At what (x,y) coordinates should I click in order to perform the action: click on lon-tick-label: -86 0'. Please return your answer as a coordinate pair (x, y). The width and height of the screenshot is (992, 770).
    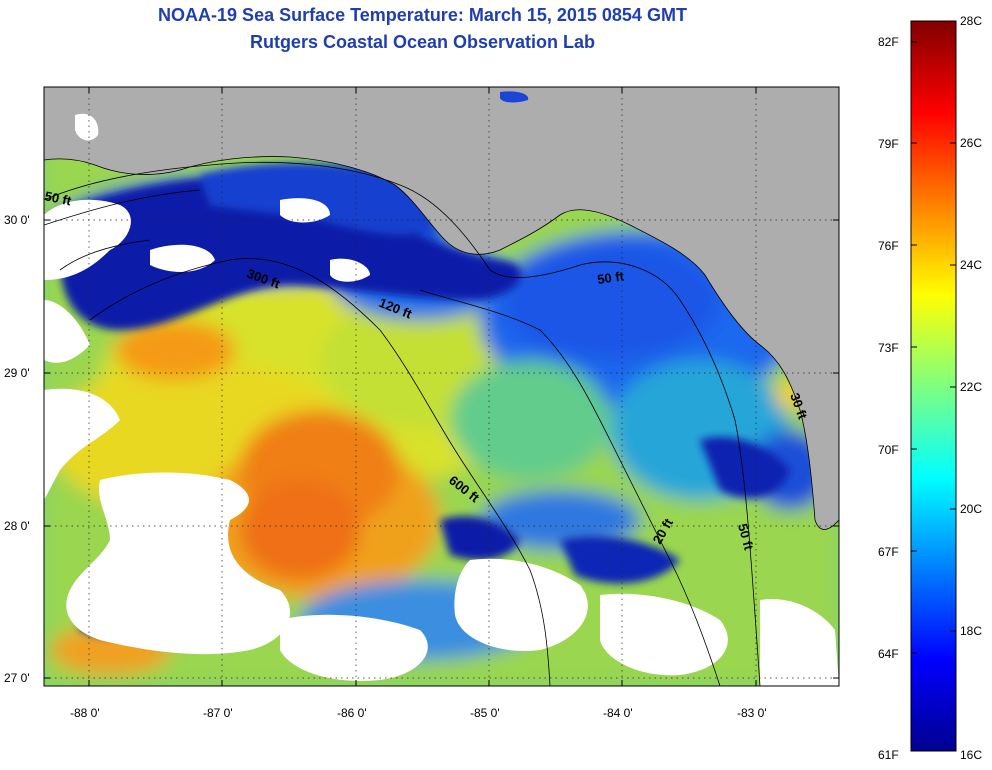
    Looking at the image, I should click on (352, 713).